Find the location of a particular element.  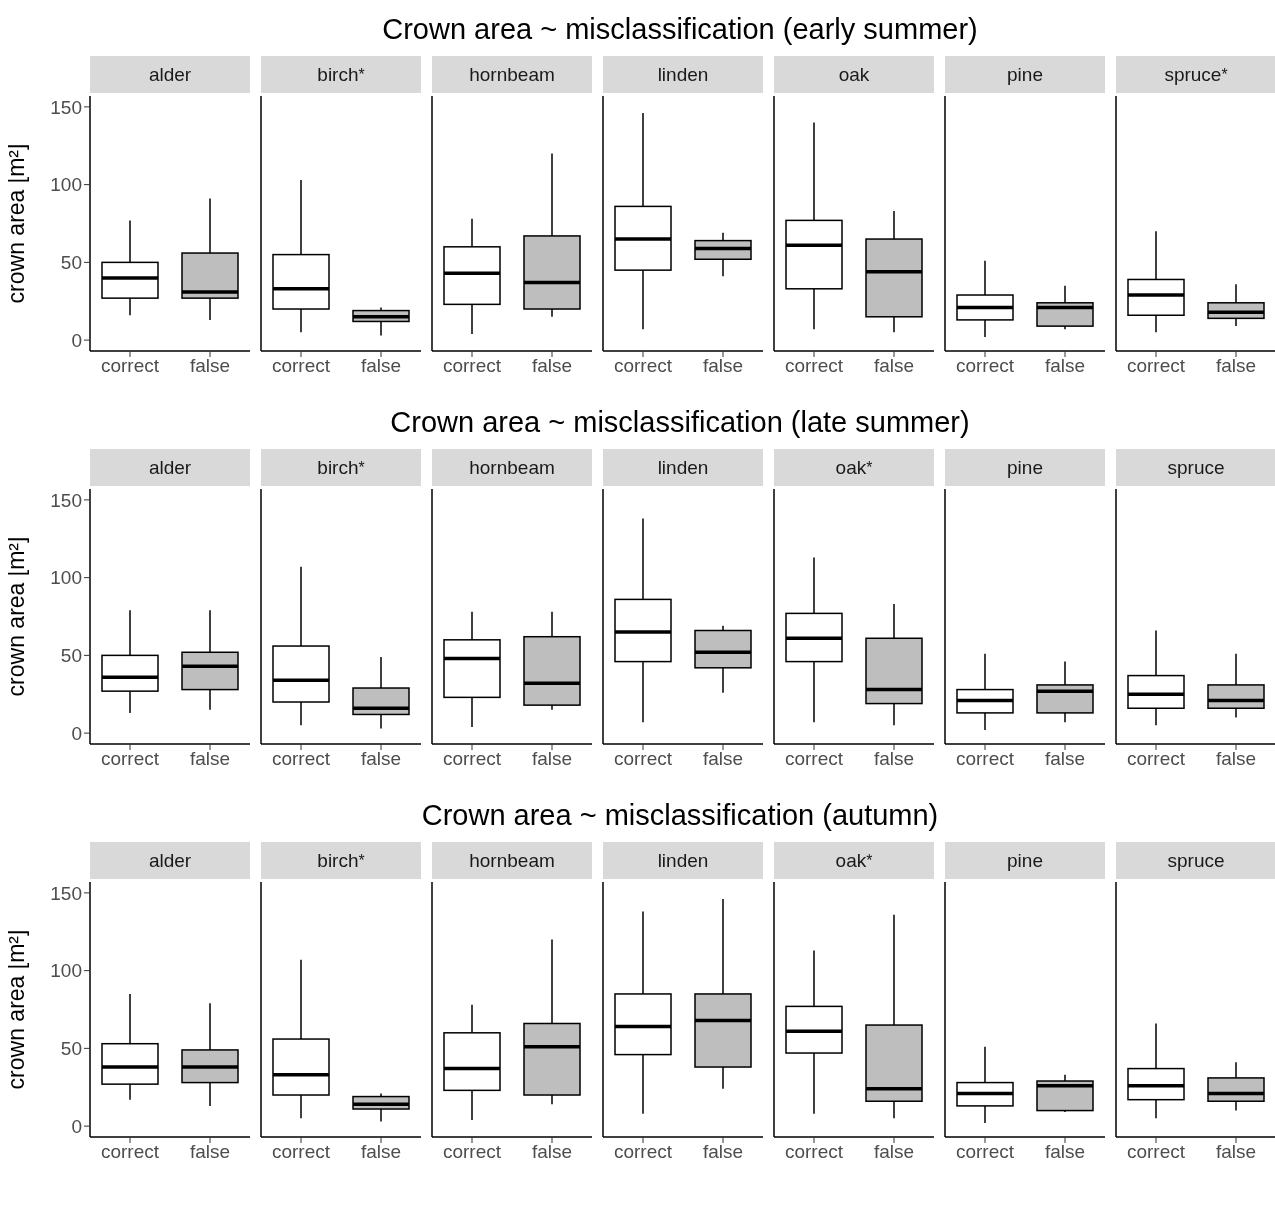

chart-title: Crown area ~ misclassification (late summer) is located at coordinates (680, 422).